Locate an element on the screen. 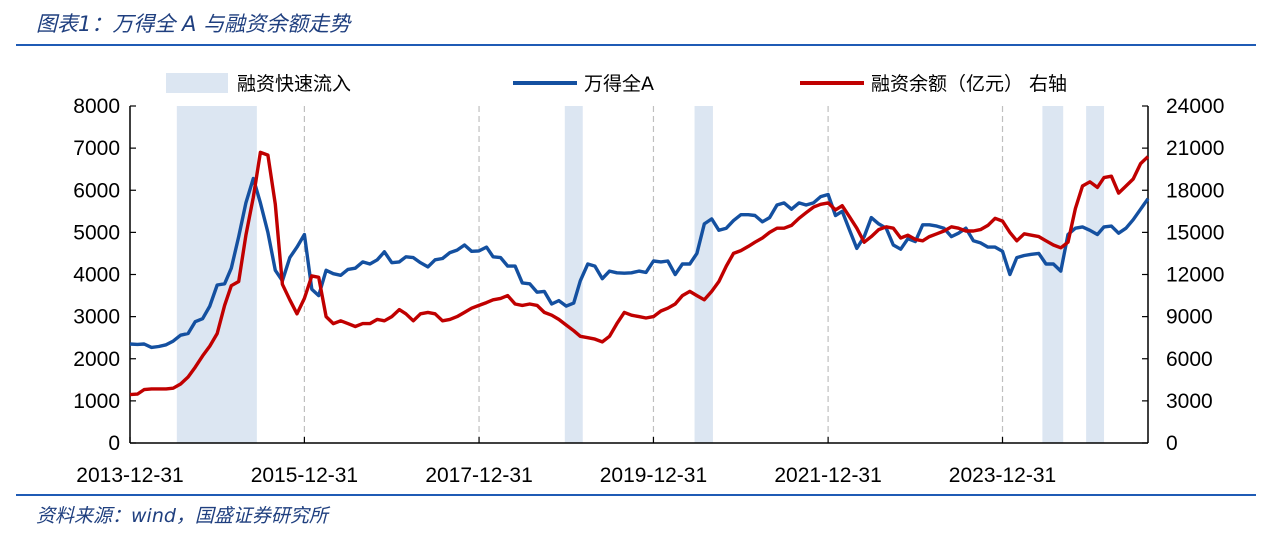  x-tick-label-5: 2023-12-31 is located at coordinates (1002, 475).